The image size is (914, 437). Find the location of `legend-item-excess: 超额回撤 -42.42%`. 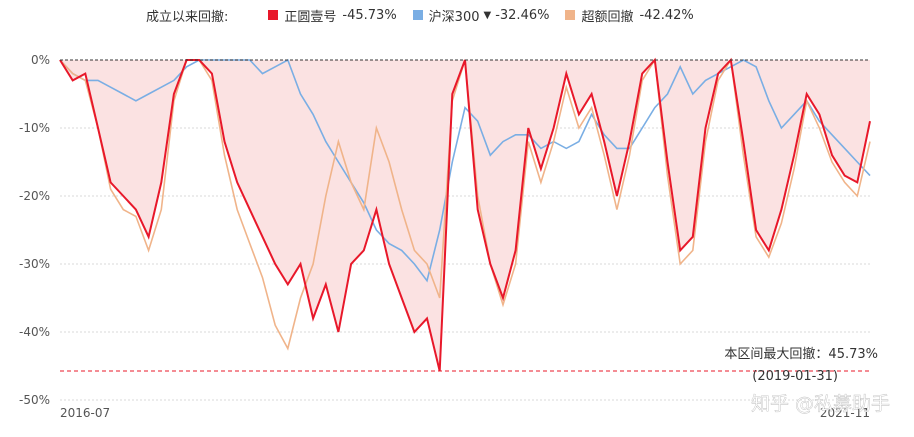

legend-item-excess: 超额回撤 -42.42% is located at coordinates (629, 15).